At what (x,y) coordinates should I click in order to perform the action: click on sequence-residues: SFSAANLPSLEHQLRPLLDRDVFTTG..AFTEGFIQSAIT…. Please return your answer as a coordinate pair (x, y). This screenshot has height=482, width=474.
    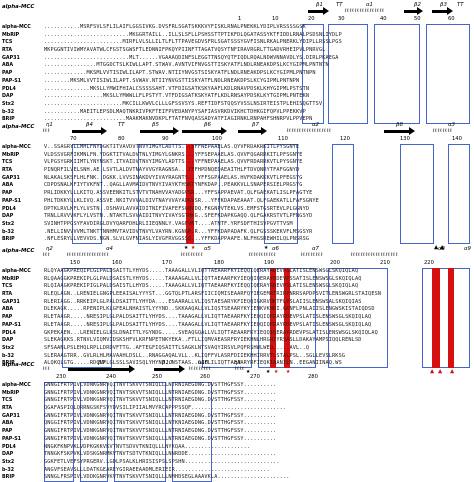
    Looking at the image, I should click on (177, 347).